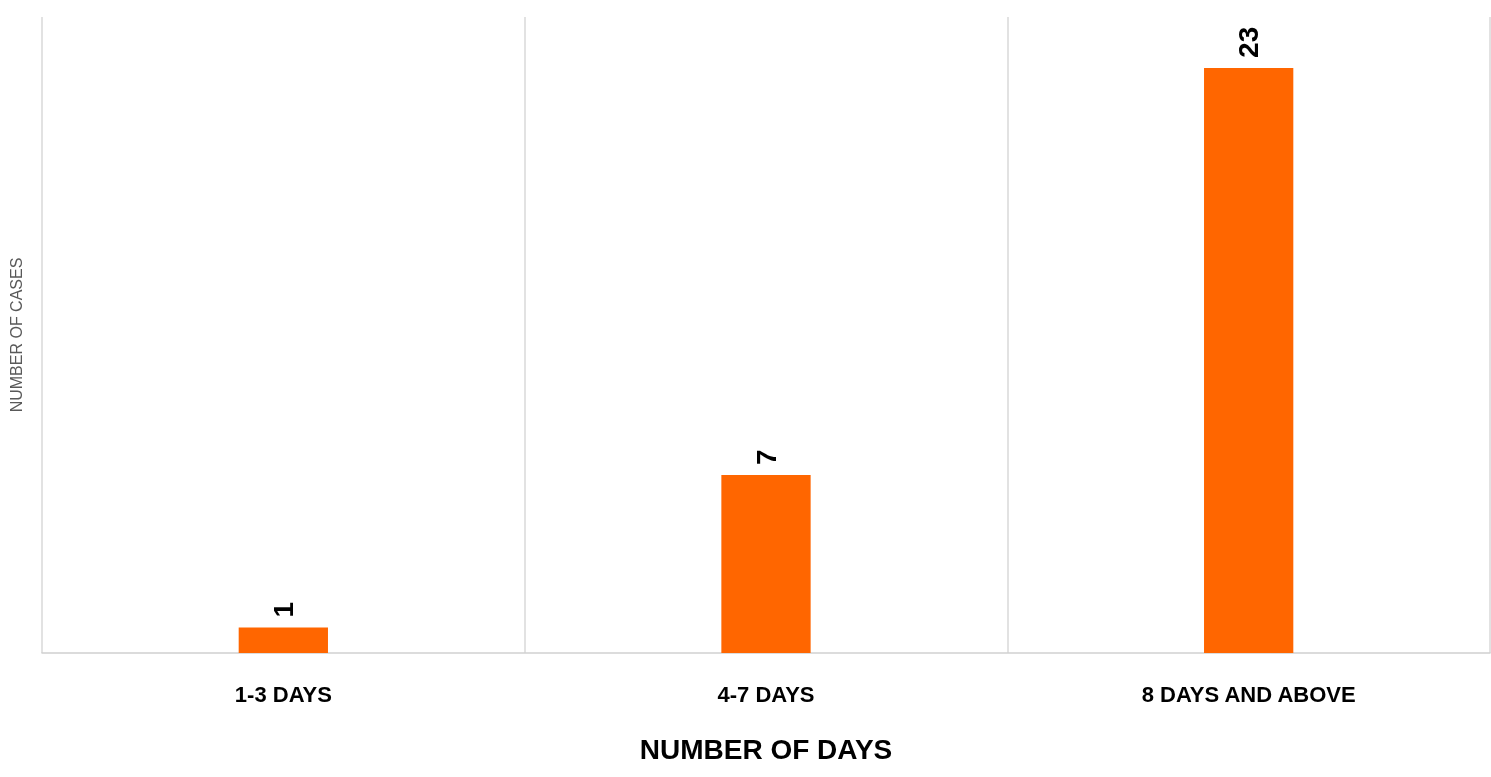 Image resolution: width=1491 pixels, height=777 pixels. What do you see at coordinates (1249, 42) in the screenshot?
I see `data-label: 23` at bounding box center [1249, 42].